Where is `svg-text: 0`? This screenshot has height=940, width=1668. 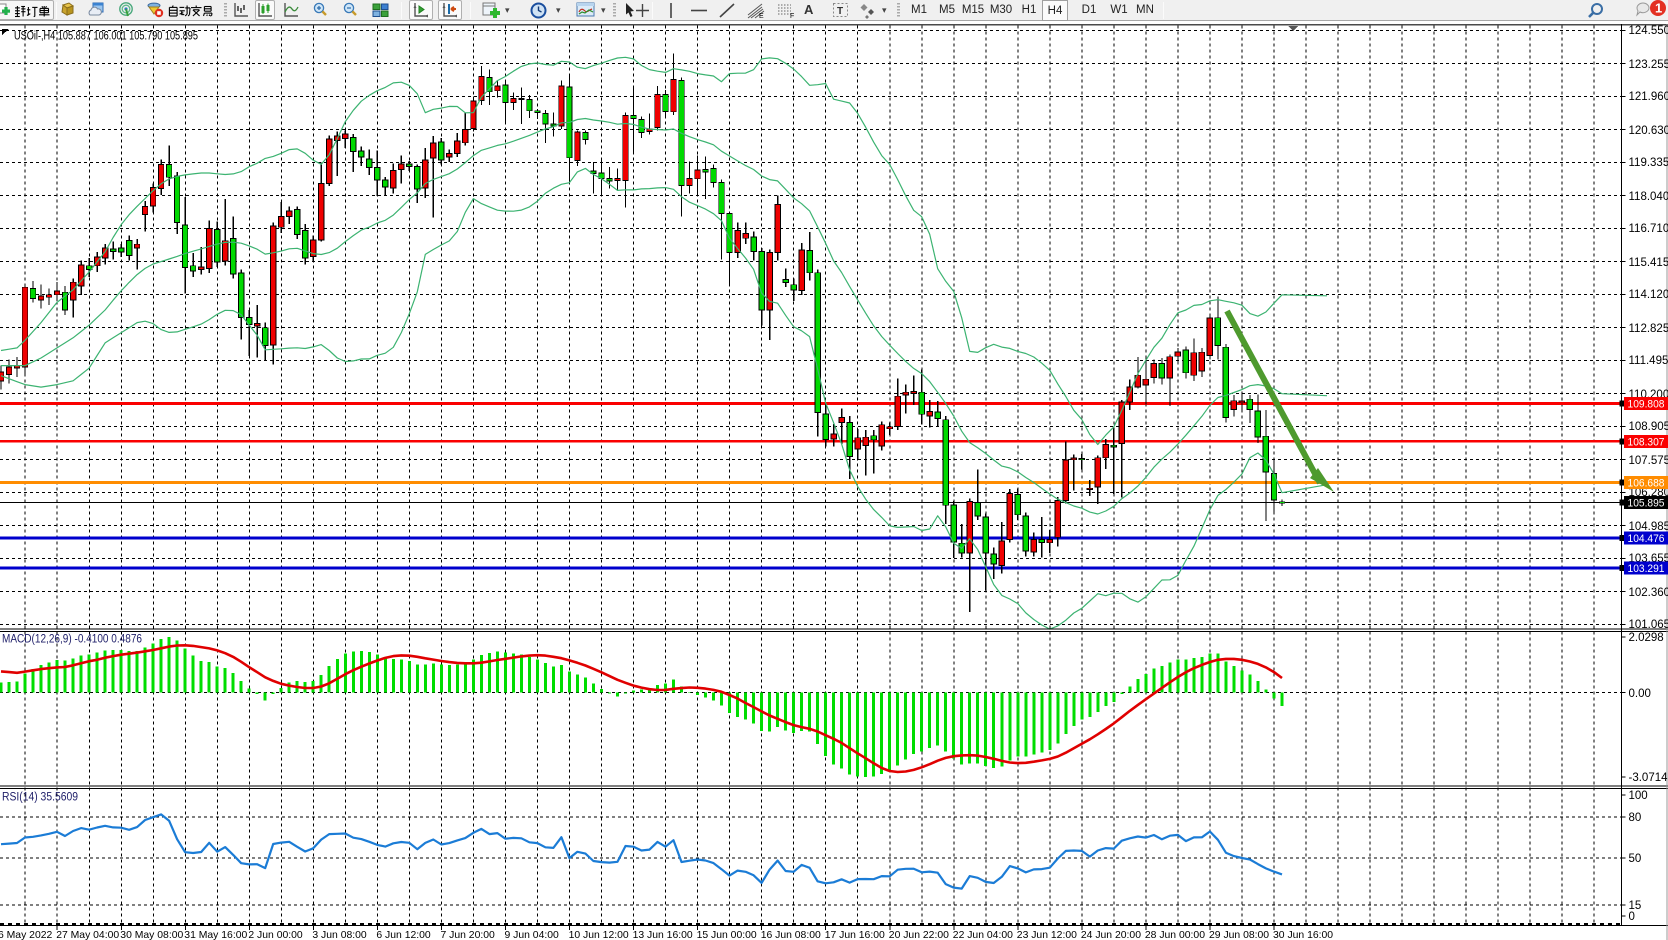
svg-text: 0 is located at coordinates (1632, 917).